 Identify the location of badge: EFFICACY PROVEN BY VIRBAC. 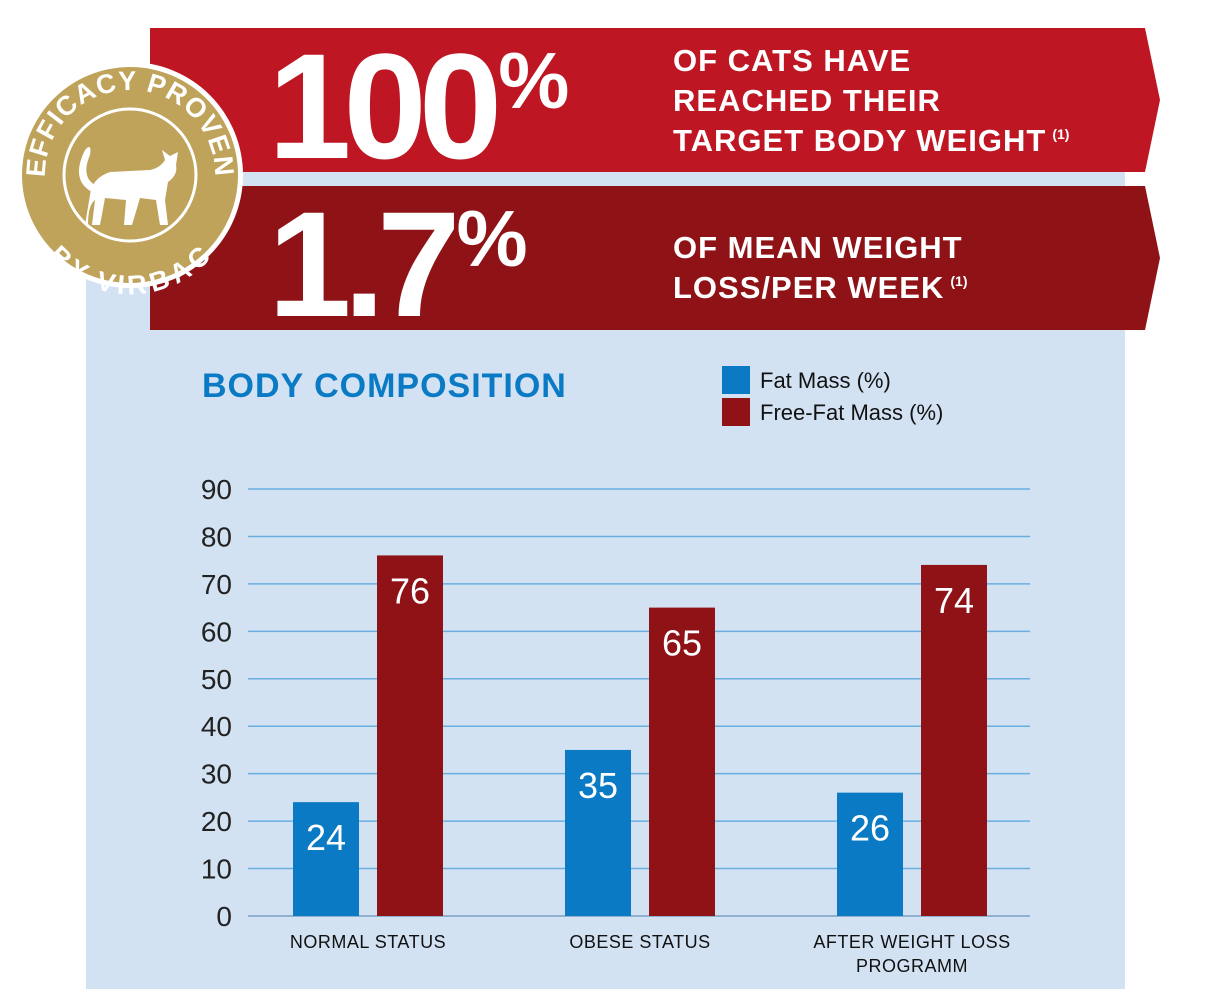
(130, 181).